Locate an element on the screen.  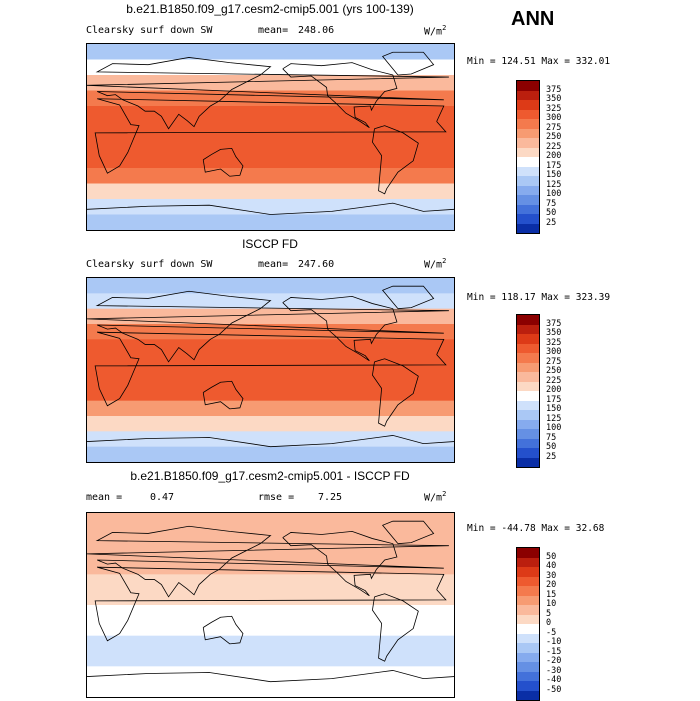
panel-2-minmax: Min = 118.17 Max = 323.39 is located at coordinates (539, 297).